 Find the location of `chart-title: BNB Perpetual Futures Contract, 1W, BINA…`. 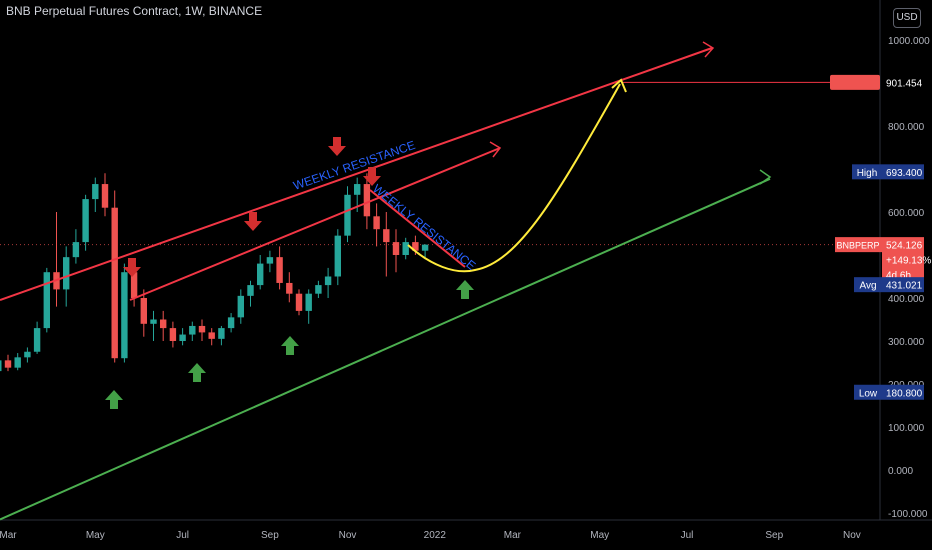

chart-title: BNB Perpetual Futures Contract, 1W, BINA… is located at coordinates (134, 11).